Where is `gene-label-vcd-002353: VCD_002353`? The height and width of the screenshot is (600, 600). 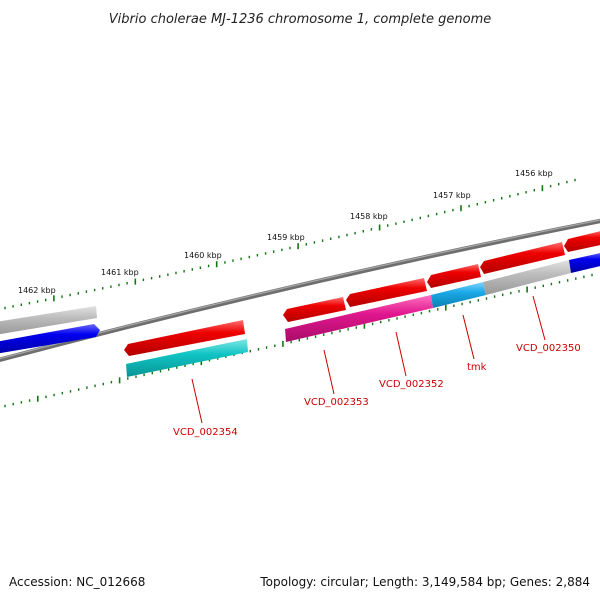 gene-label-vcd-002353: VCD_002353 is located at coordinates (336, 402).